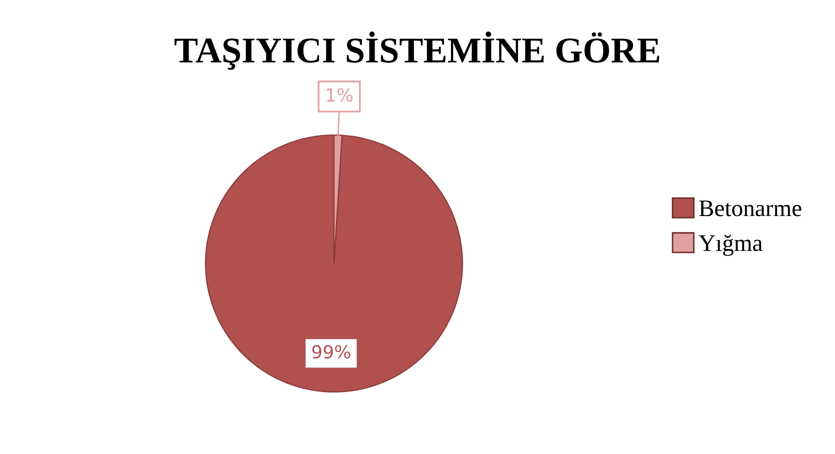 The image size is (835, 454). What do you see at coordinates (730, 245) in the screenshot?
I see `legend-label: Yığma` at bounding box center [730, 245].